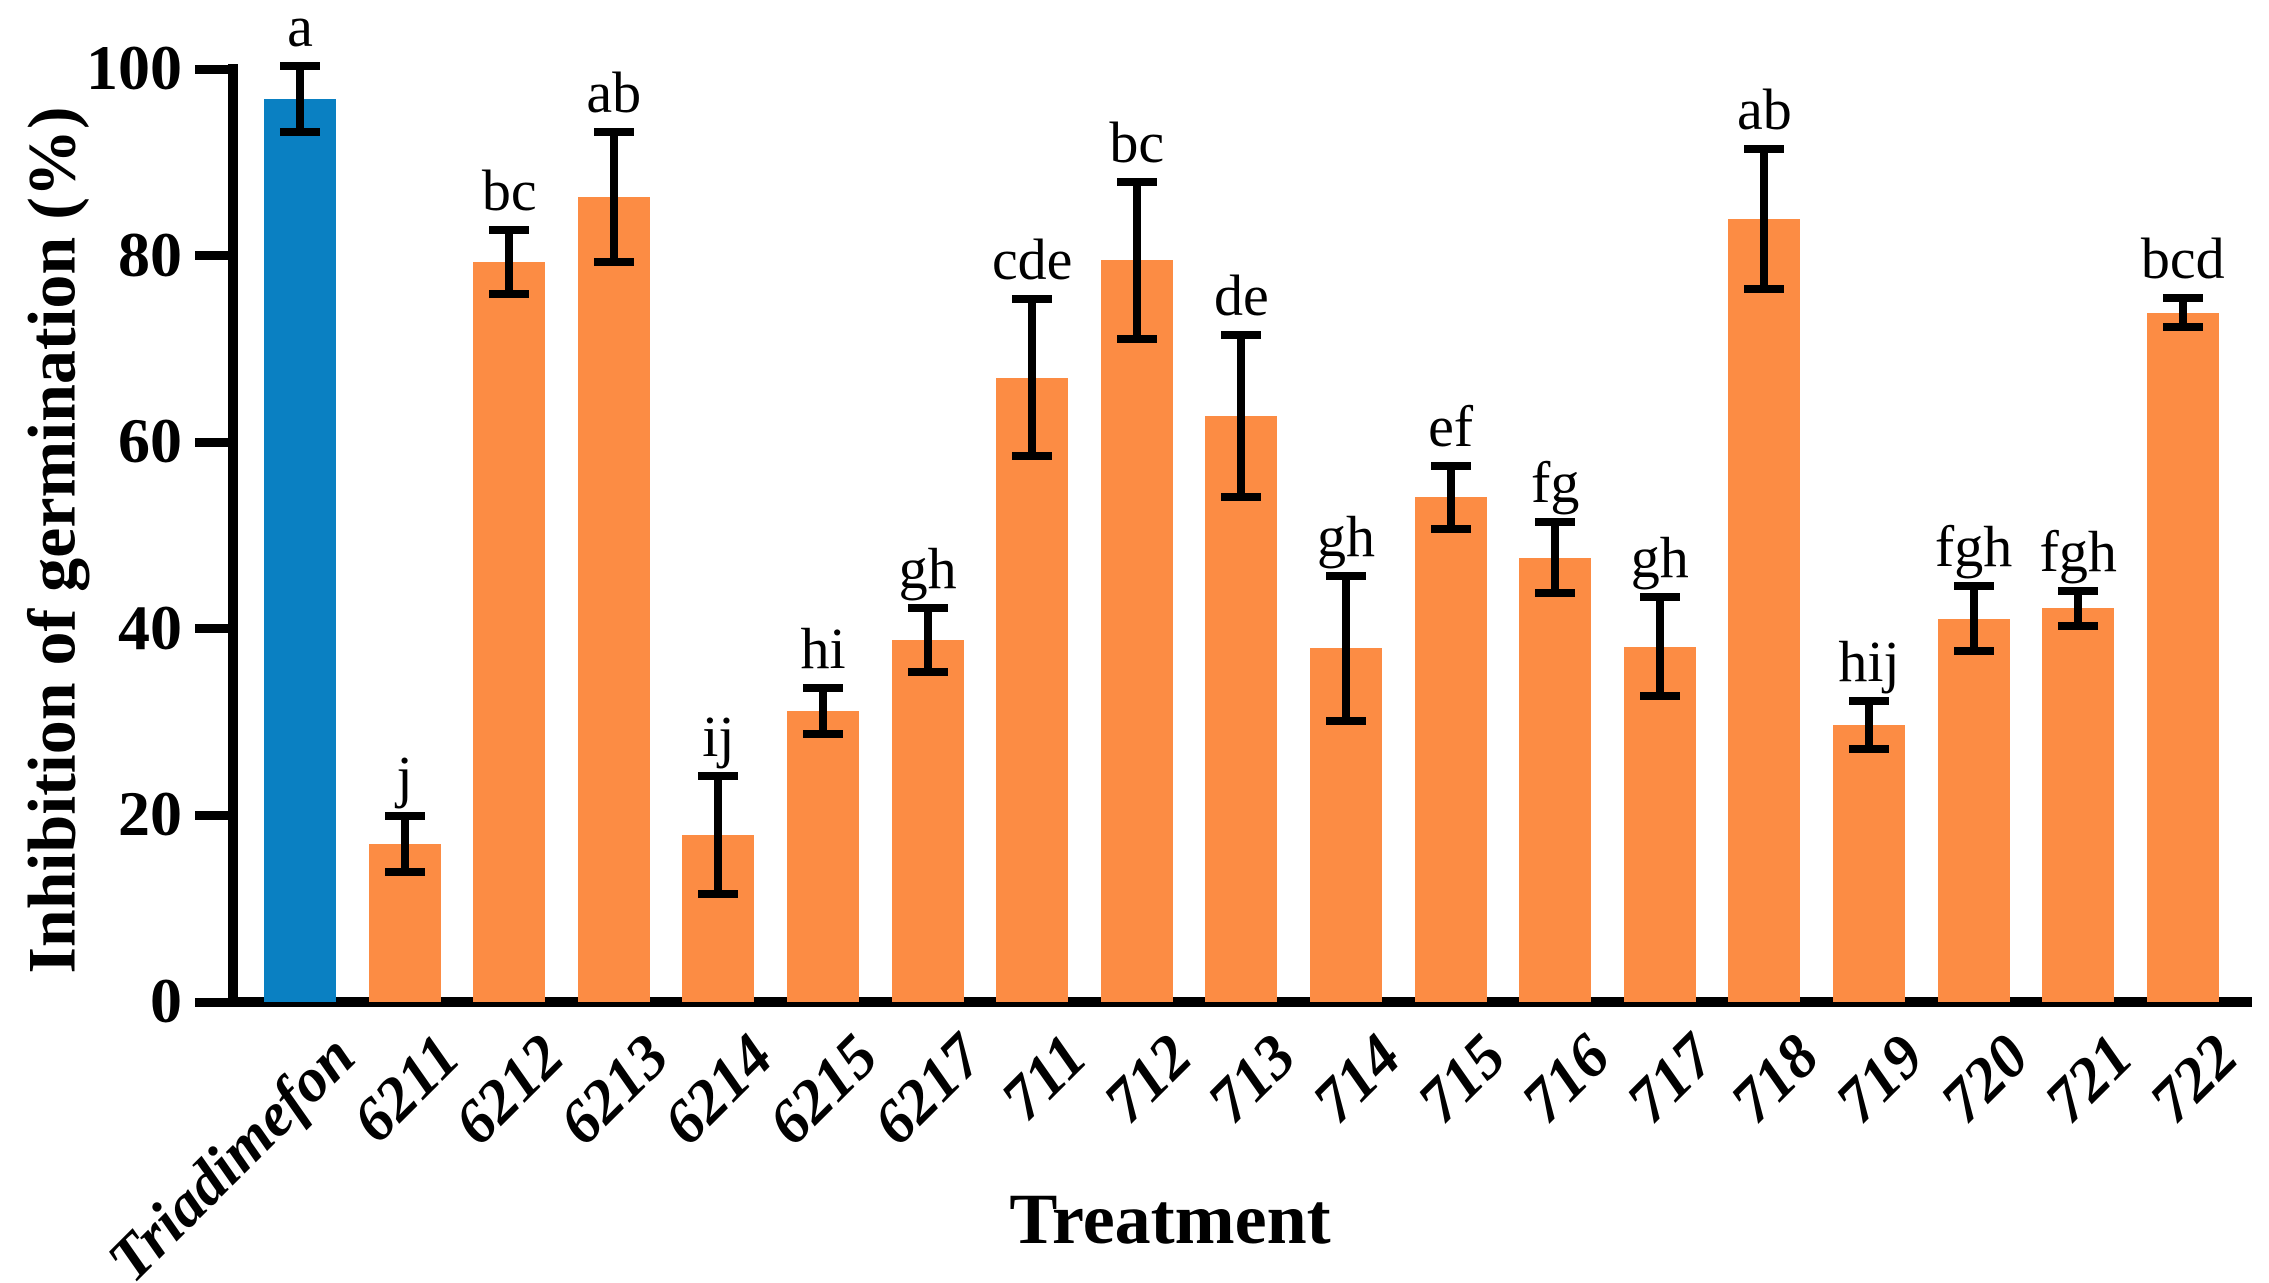 The height and width of the screenshot is (1283, 2269). Describe the element at coordinates (134, 67) in the screenshot. I see `y-tick-label: 100` at that location.